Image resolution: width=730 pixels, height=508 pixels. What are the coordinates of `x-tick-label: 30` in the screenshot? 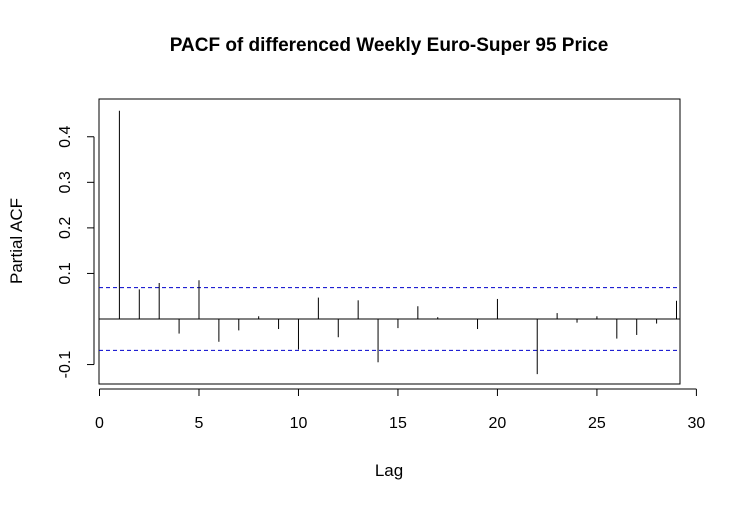 It's located at (697, 423).